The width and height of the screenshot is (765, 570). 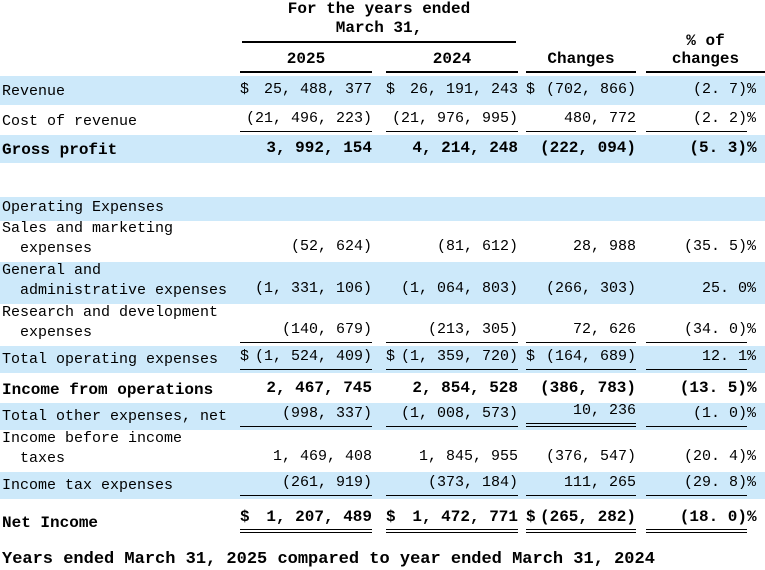 I want to click on cell-2024: 2, 854, 528, so click(x=446, y=389).